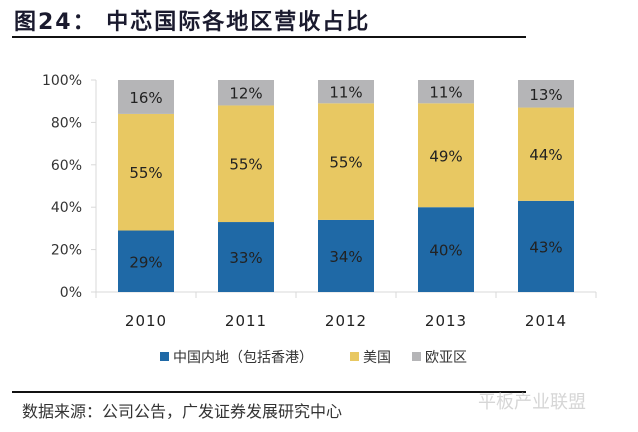  Describe the element at coordinates (66, 208) in the screenshot. I see `y-tick-label: 40%` at that location.